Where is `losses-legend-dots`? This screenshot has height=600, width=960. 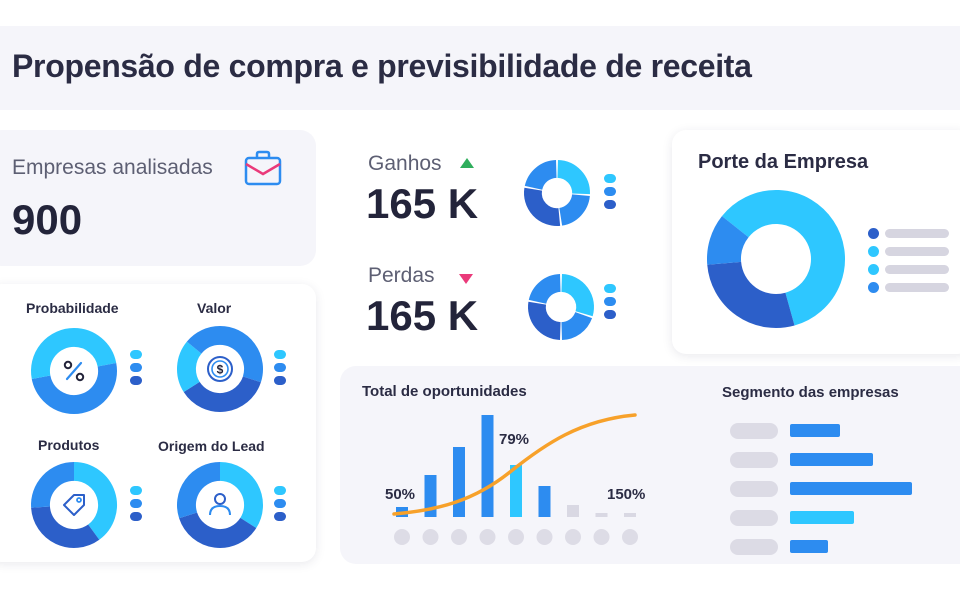 losses-legend-dots is located at coordinates (610, 301).